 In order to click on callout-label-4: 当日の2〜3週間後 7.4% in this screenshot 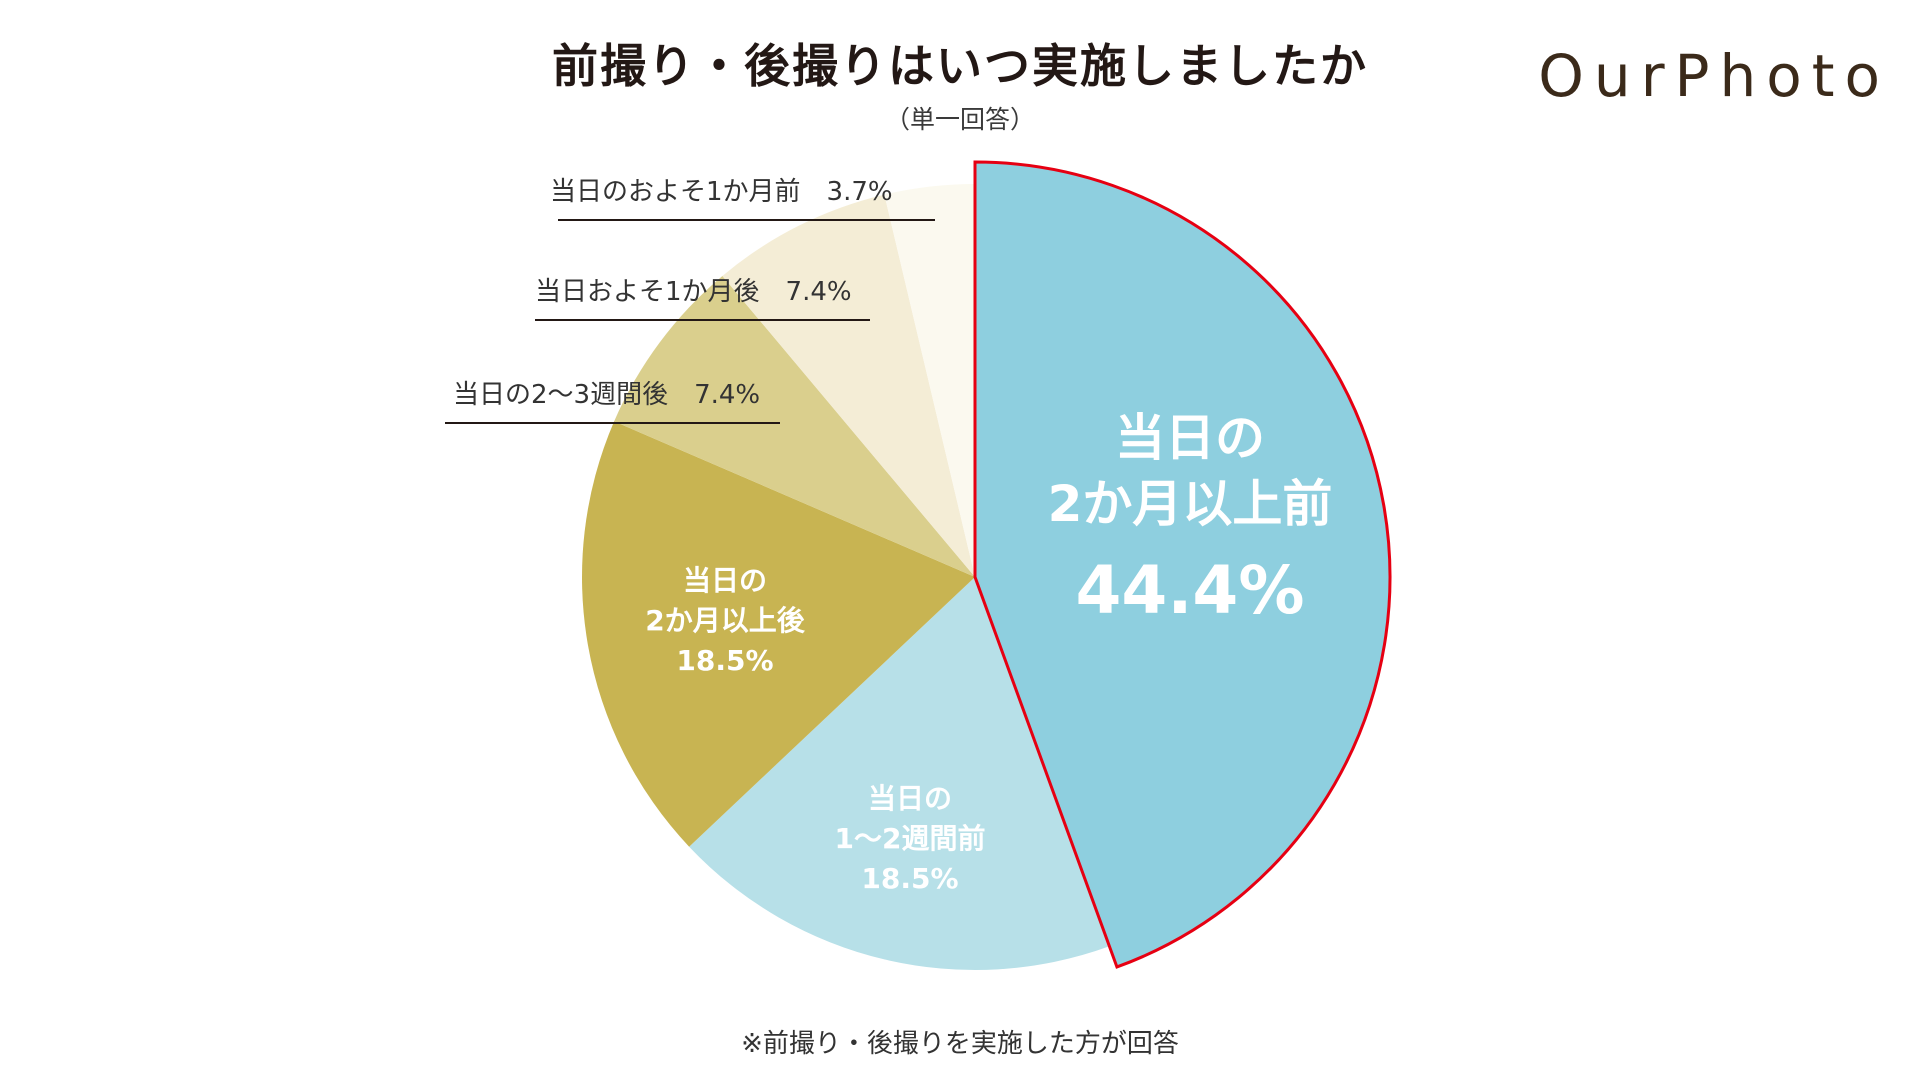, I will do `click(606, 395)`.